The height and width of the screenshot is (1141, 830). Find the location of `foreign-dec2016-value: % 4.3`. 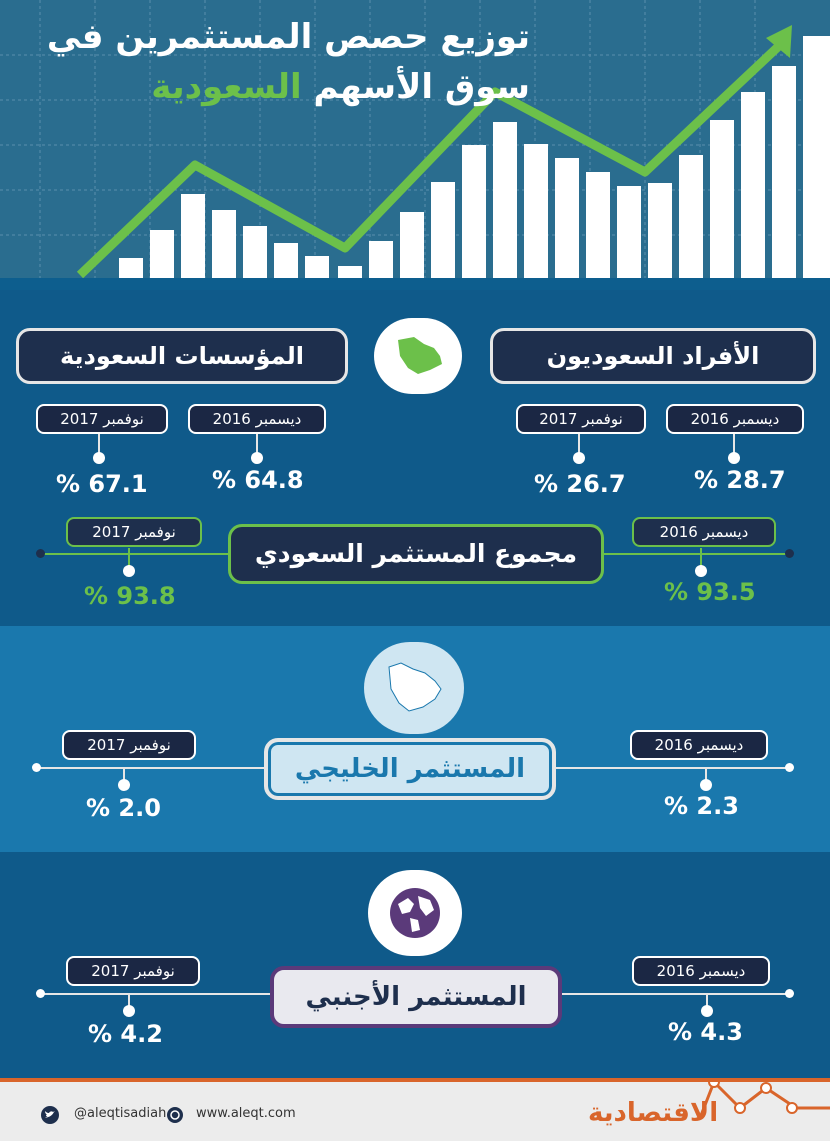

foreign-dec2016-value: % 4.3 is located at coordinates (705, 1032).